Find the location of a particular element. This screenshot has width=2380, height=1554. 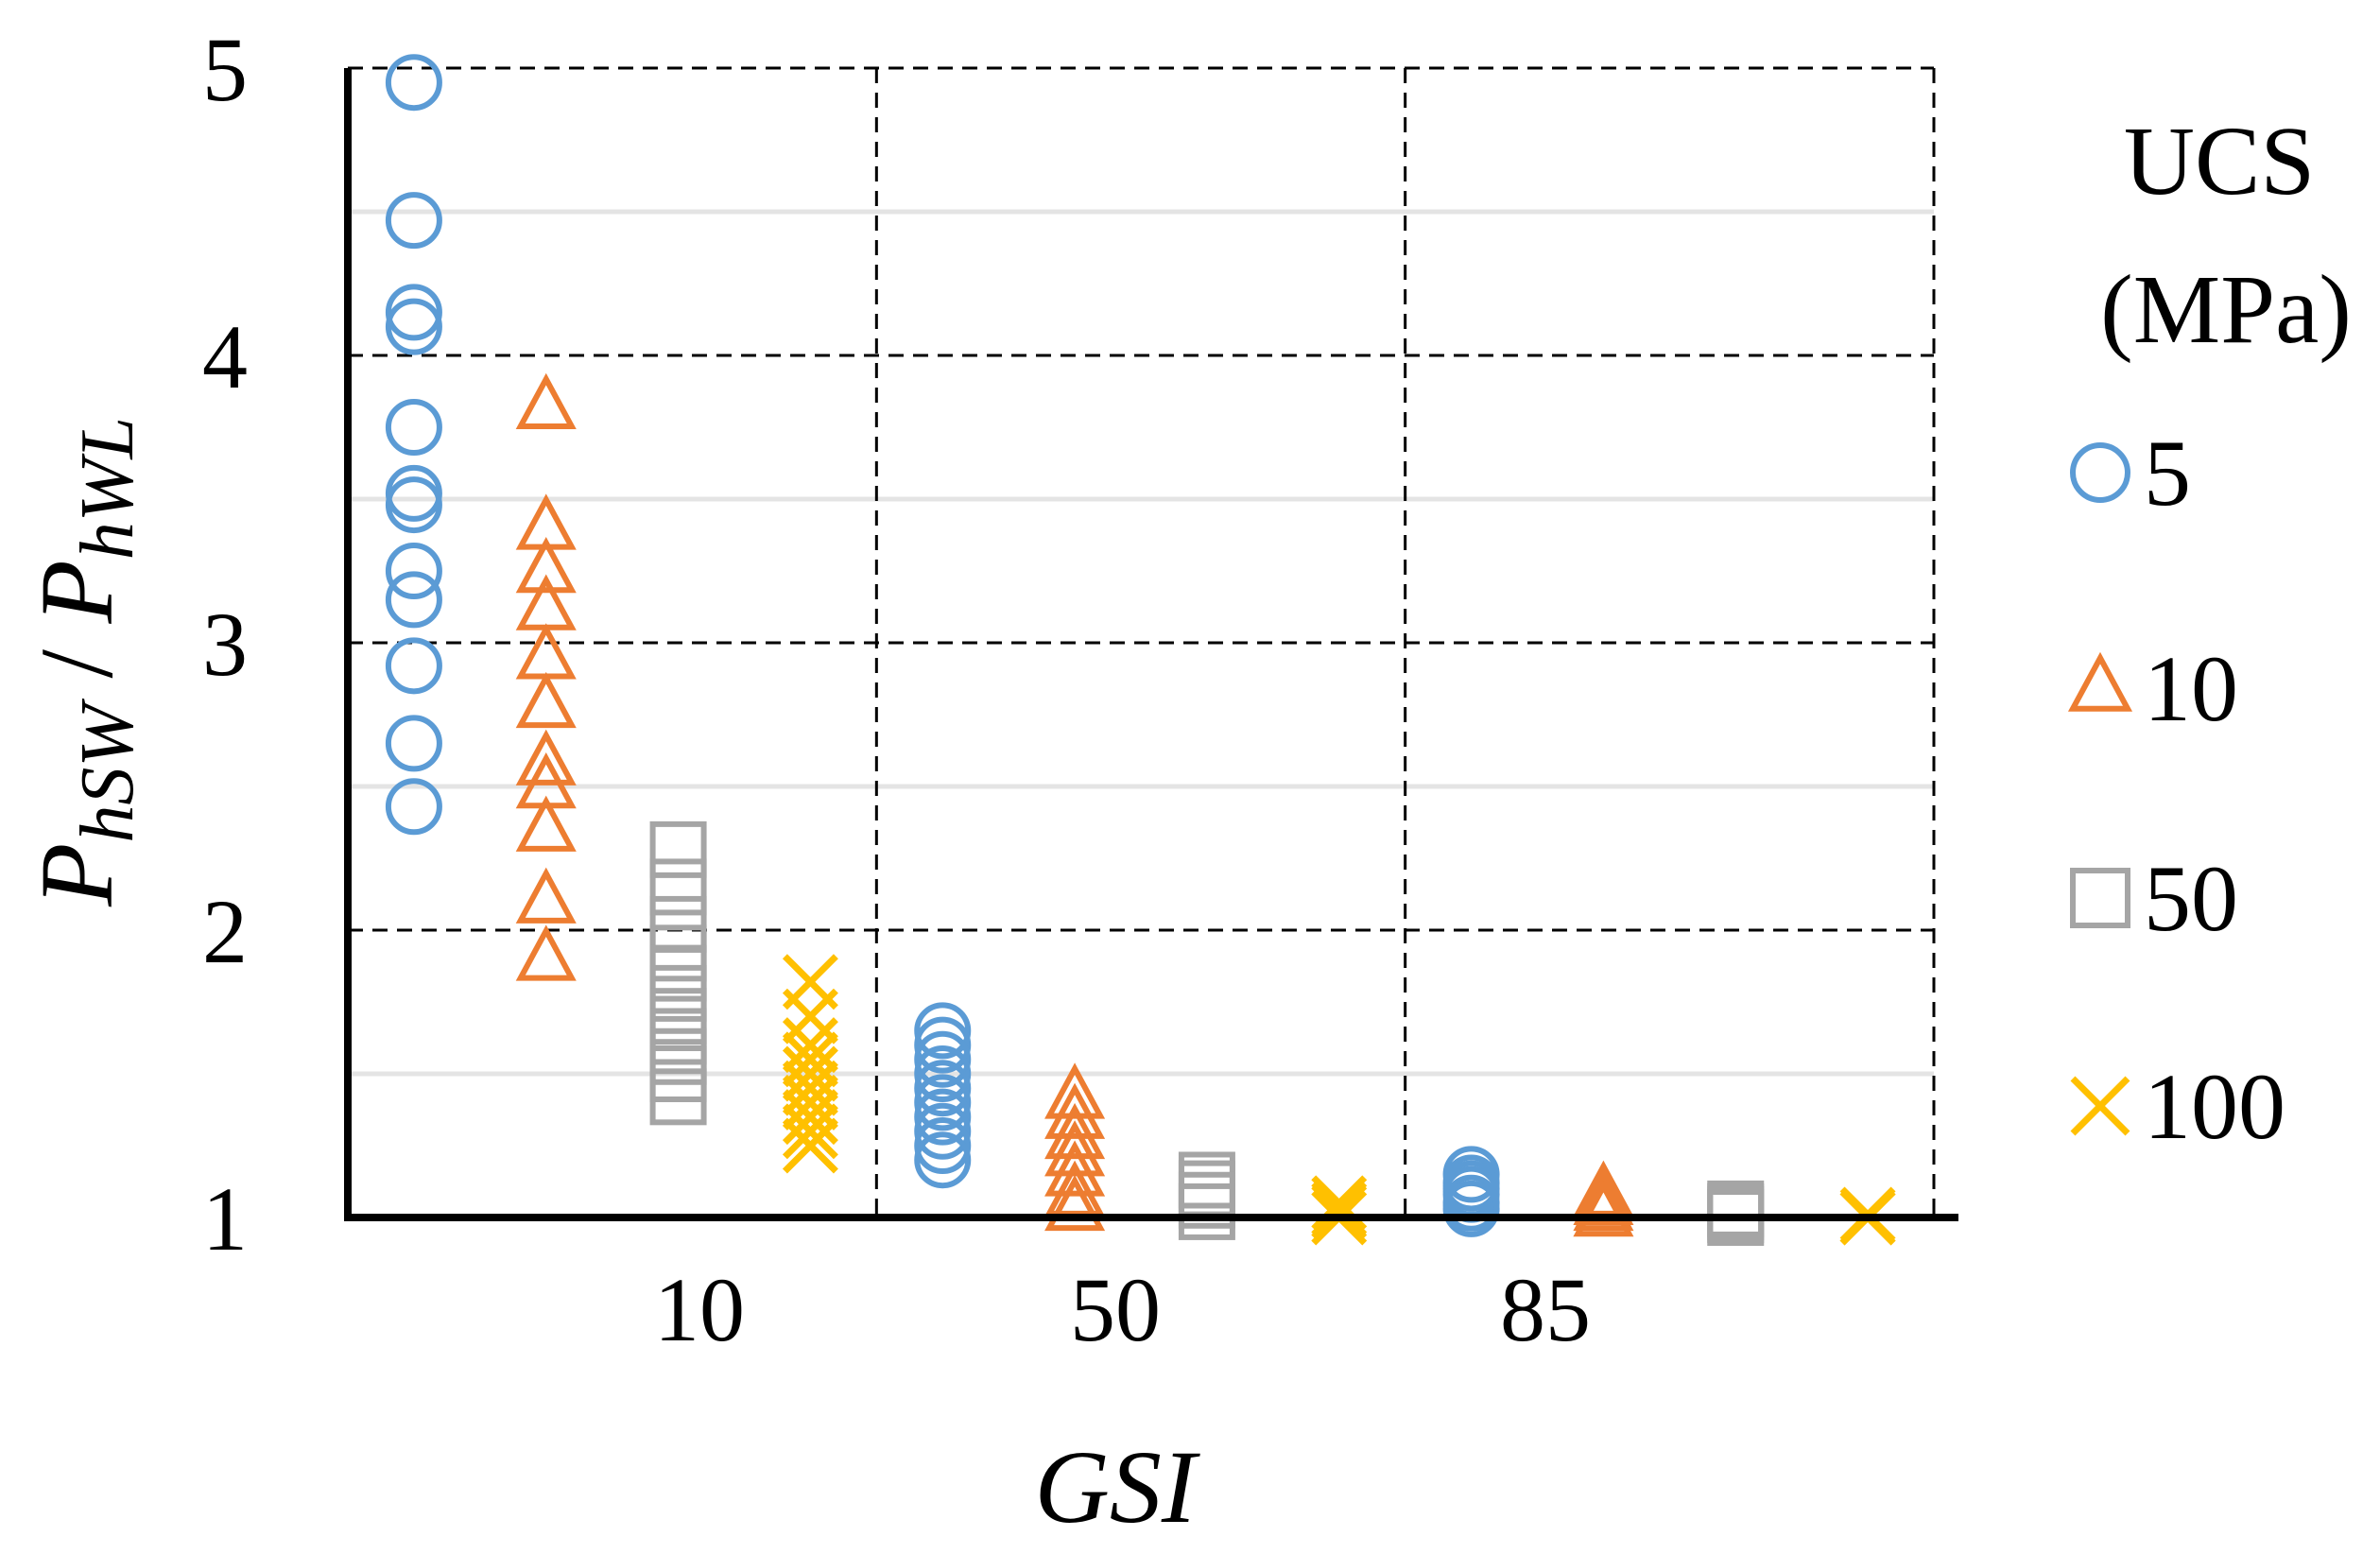

legend-label: 5 is located at coordinates (2167, 474).